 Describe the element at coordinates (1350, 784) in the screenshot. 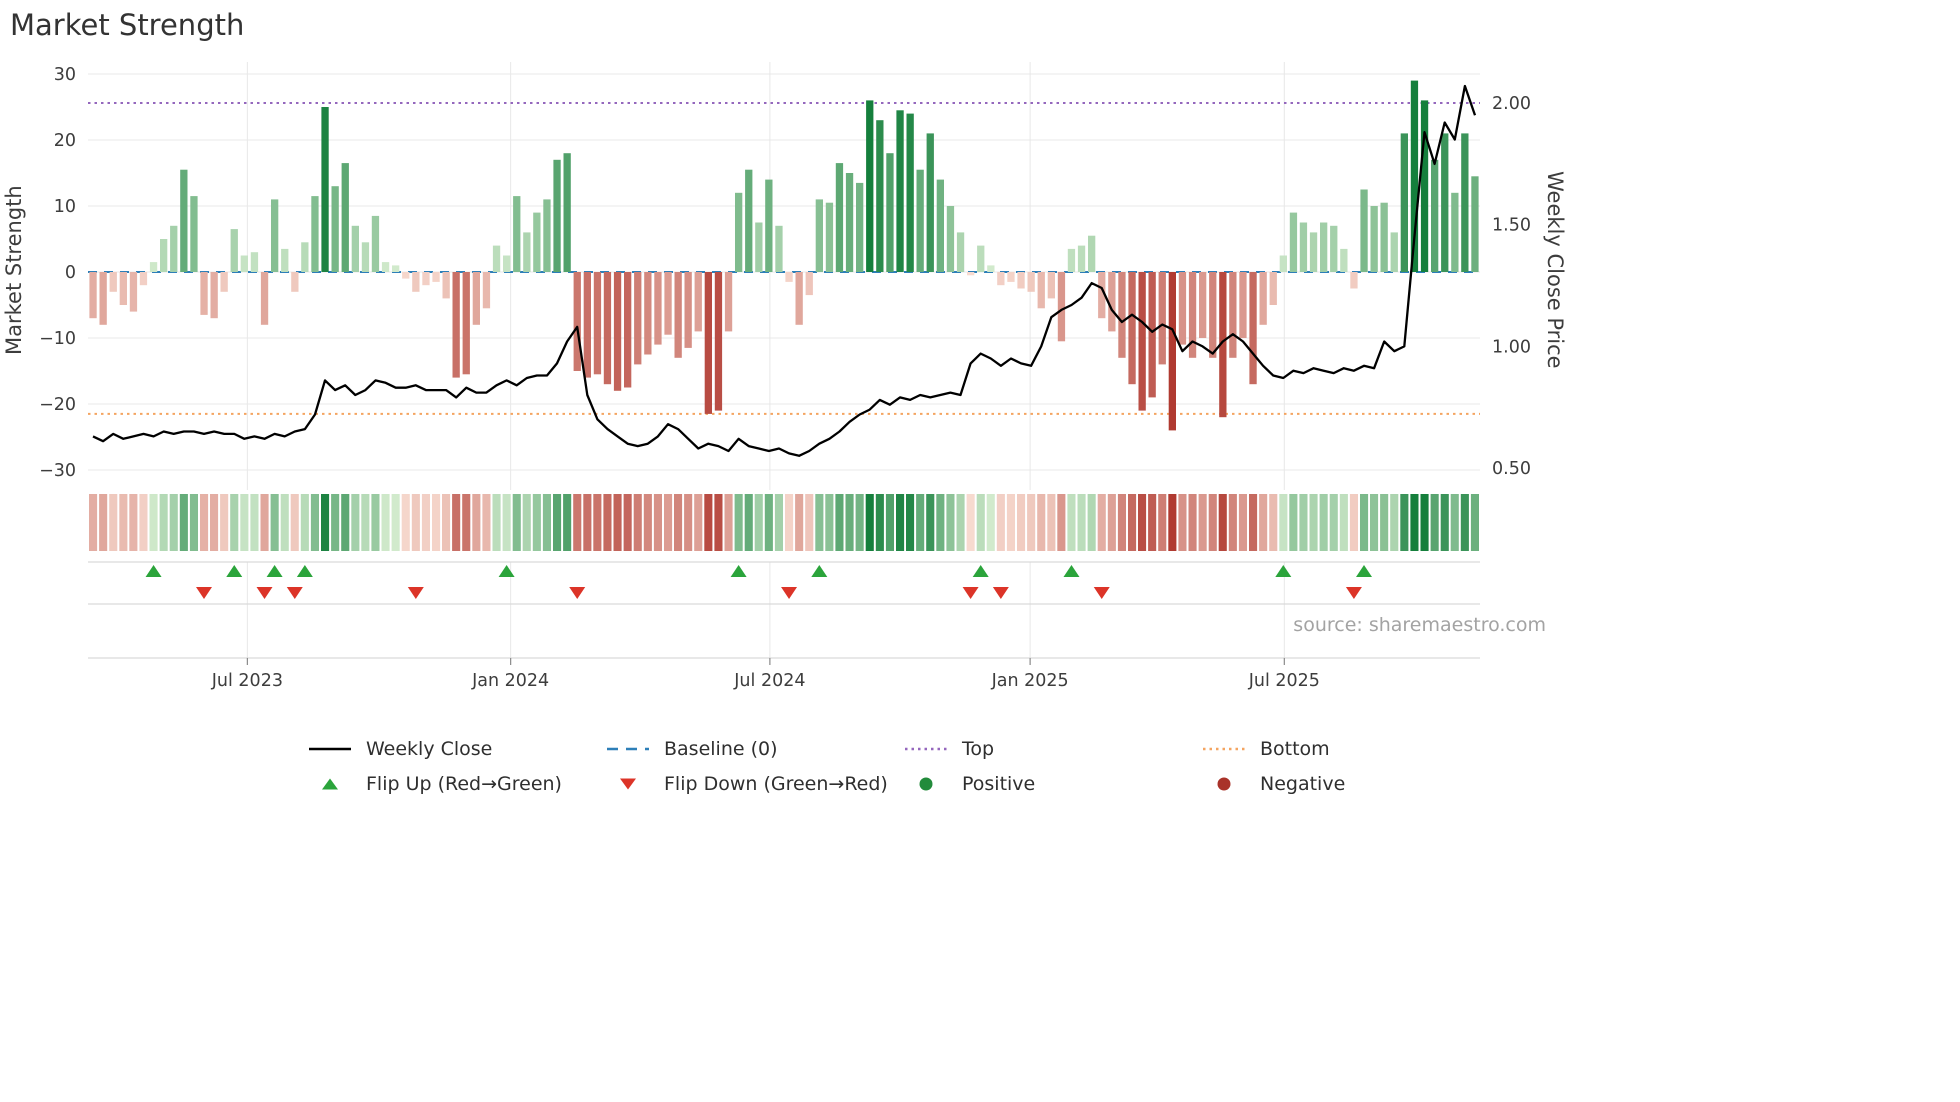

I see `legend-item-negative: Negative` at that location.